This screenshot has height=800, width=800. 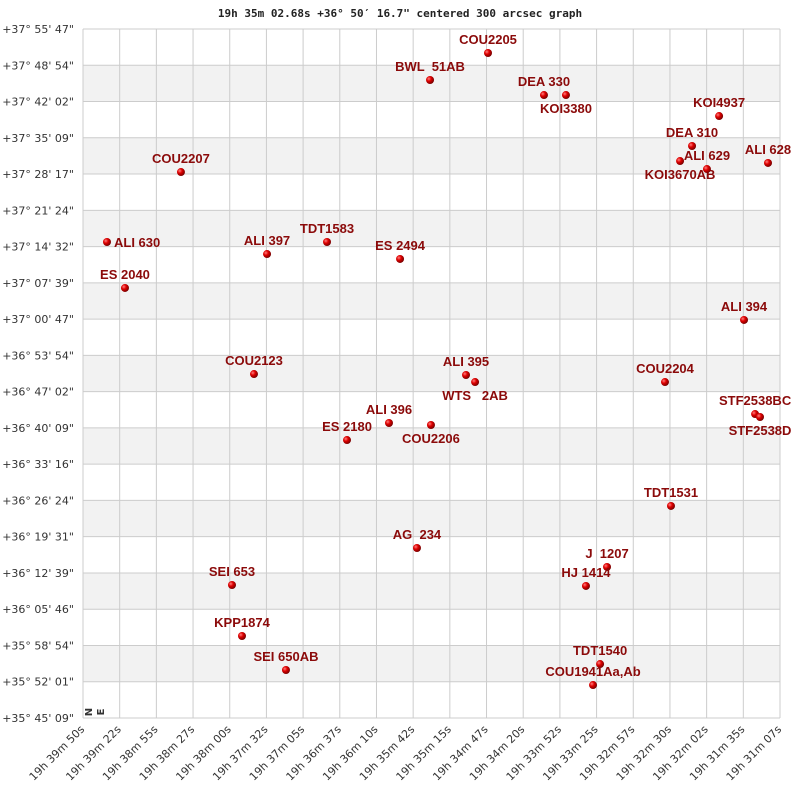 I want to click on star-label: SEI 653, so click(x=232, y=571).